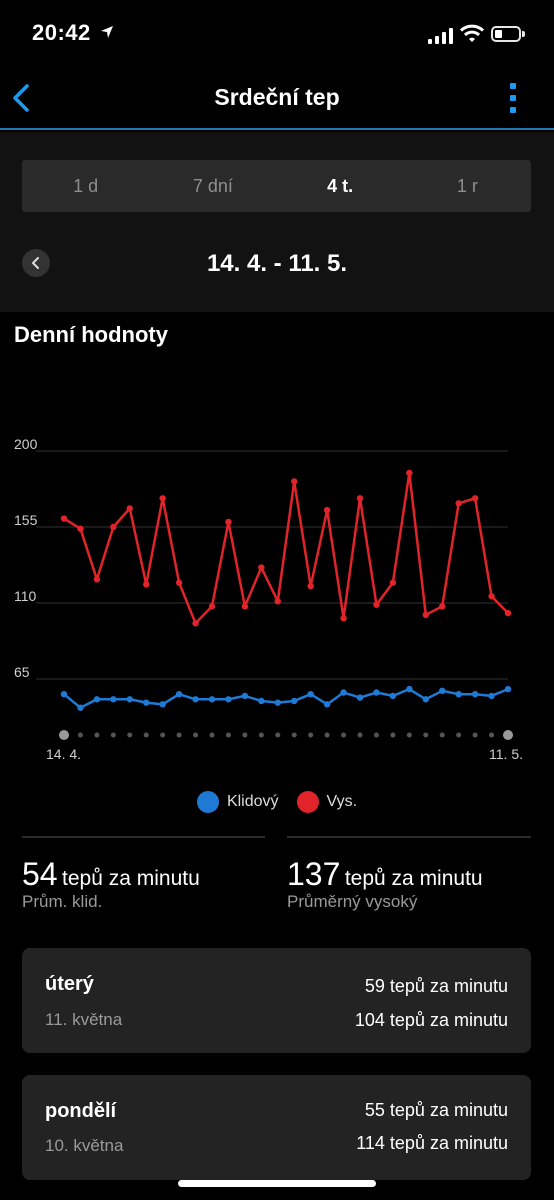 This screenshot has width=554, height=1200. I want to click on legend-high: Vys., so click(327, 802).